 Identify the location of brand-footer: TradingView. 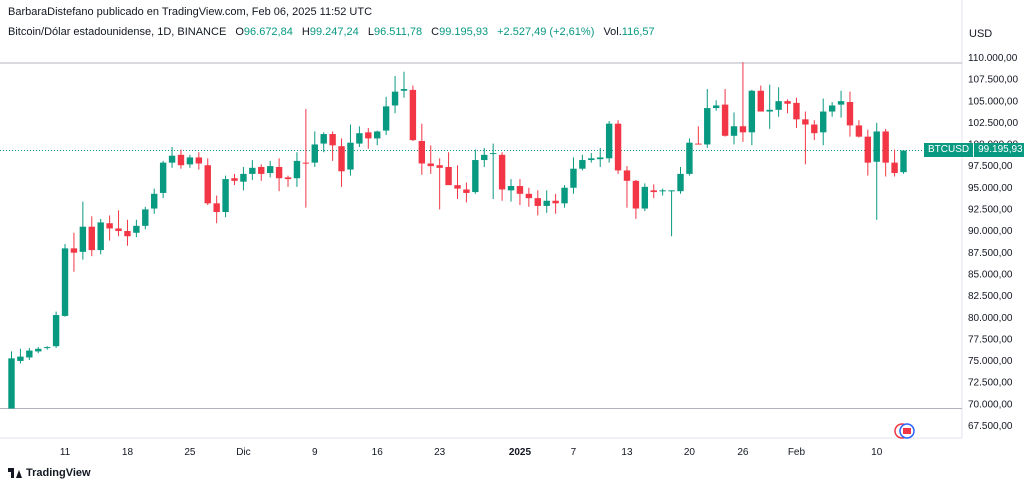
(49, 473).